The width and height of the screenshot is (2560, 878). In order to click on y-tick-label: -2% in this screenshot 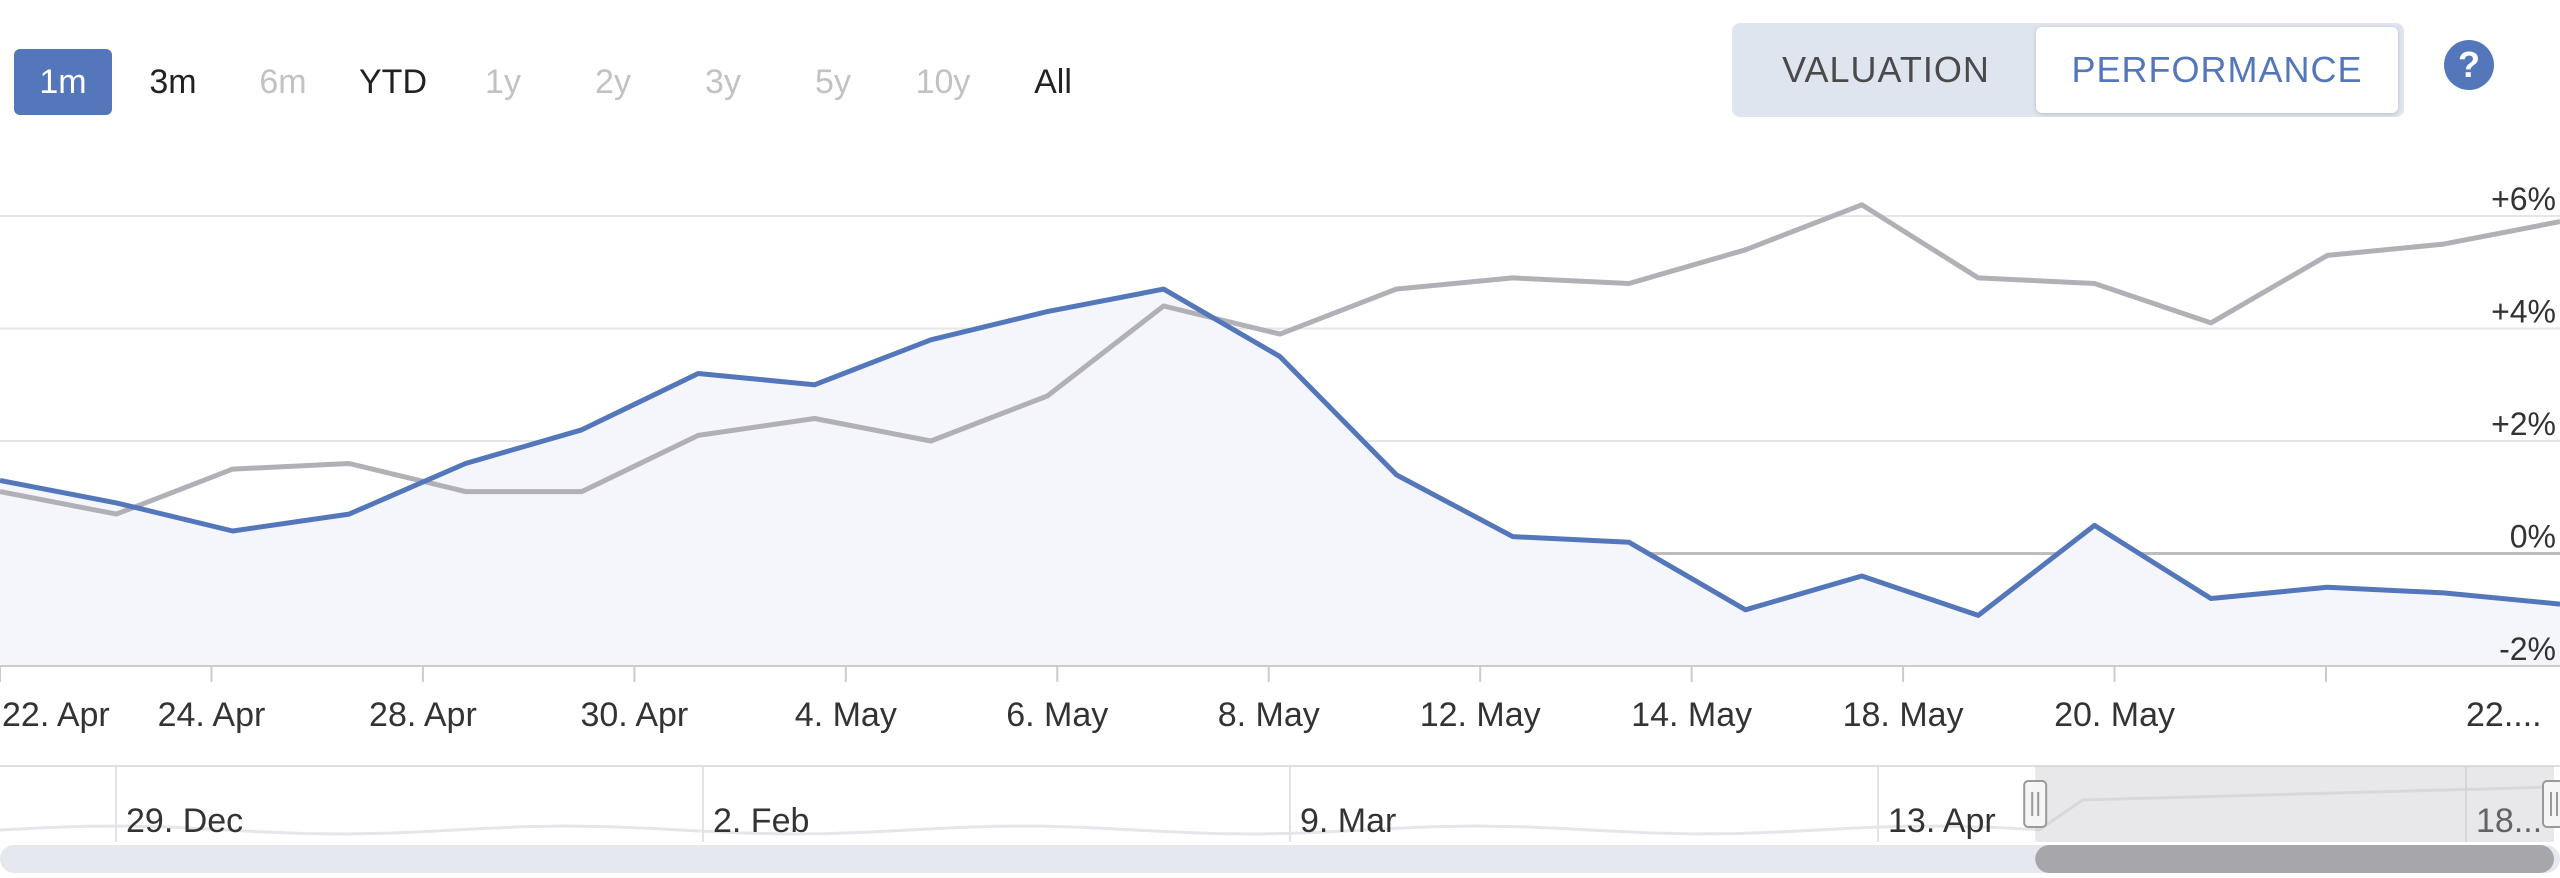, I will do `click(2527, 649)`.